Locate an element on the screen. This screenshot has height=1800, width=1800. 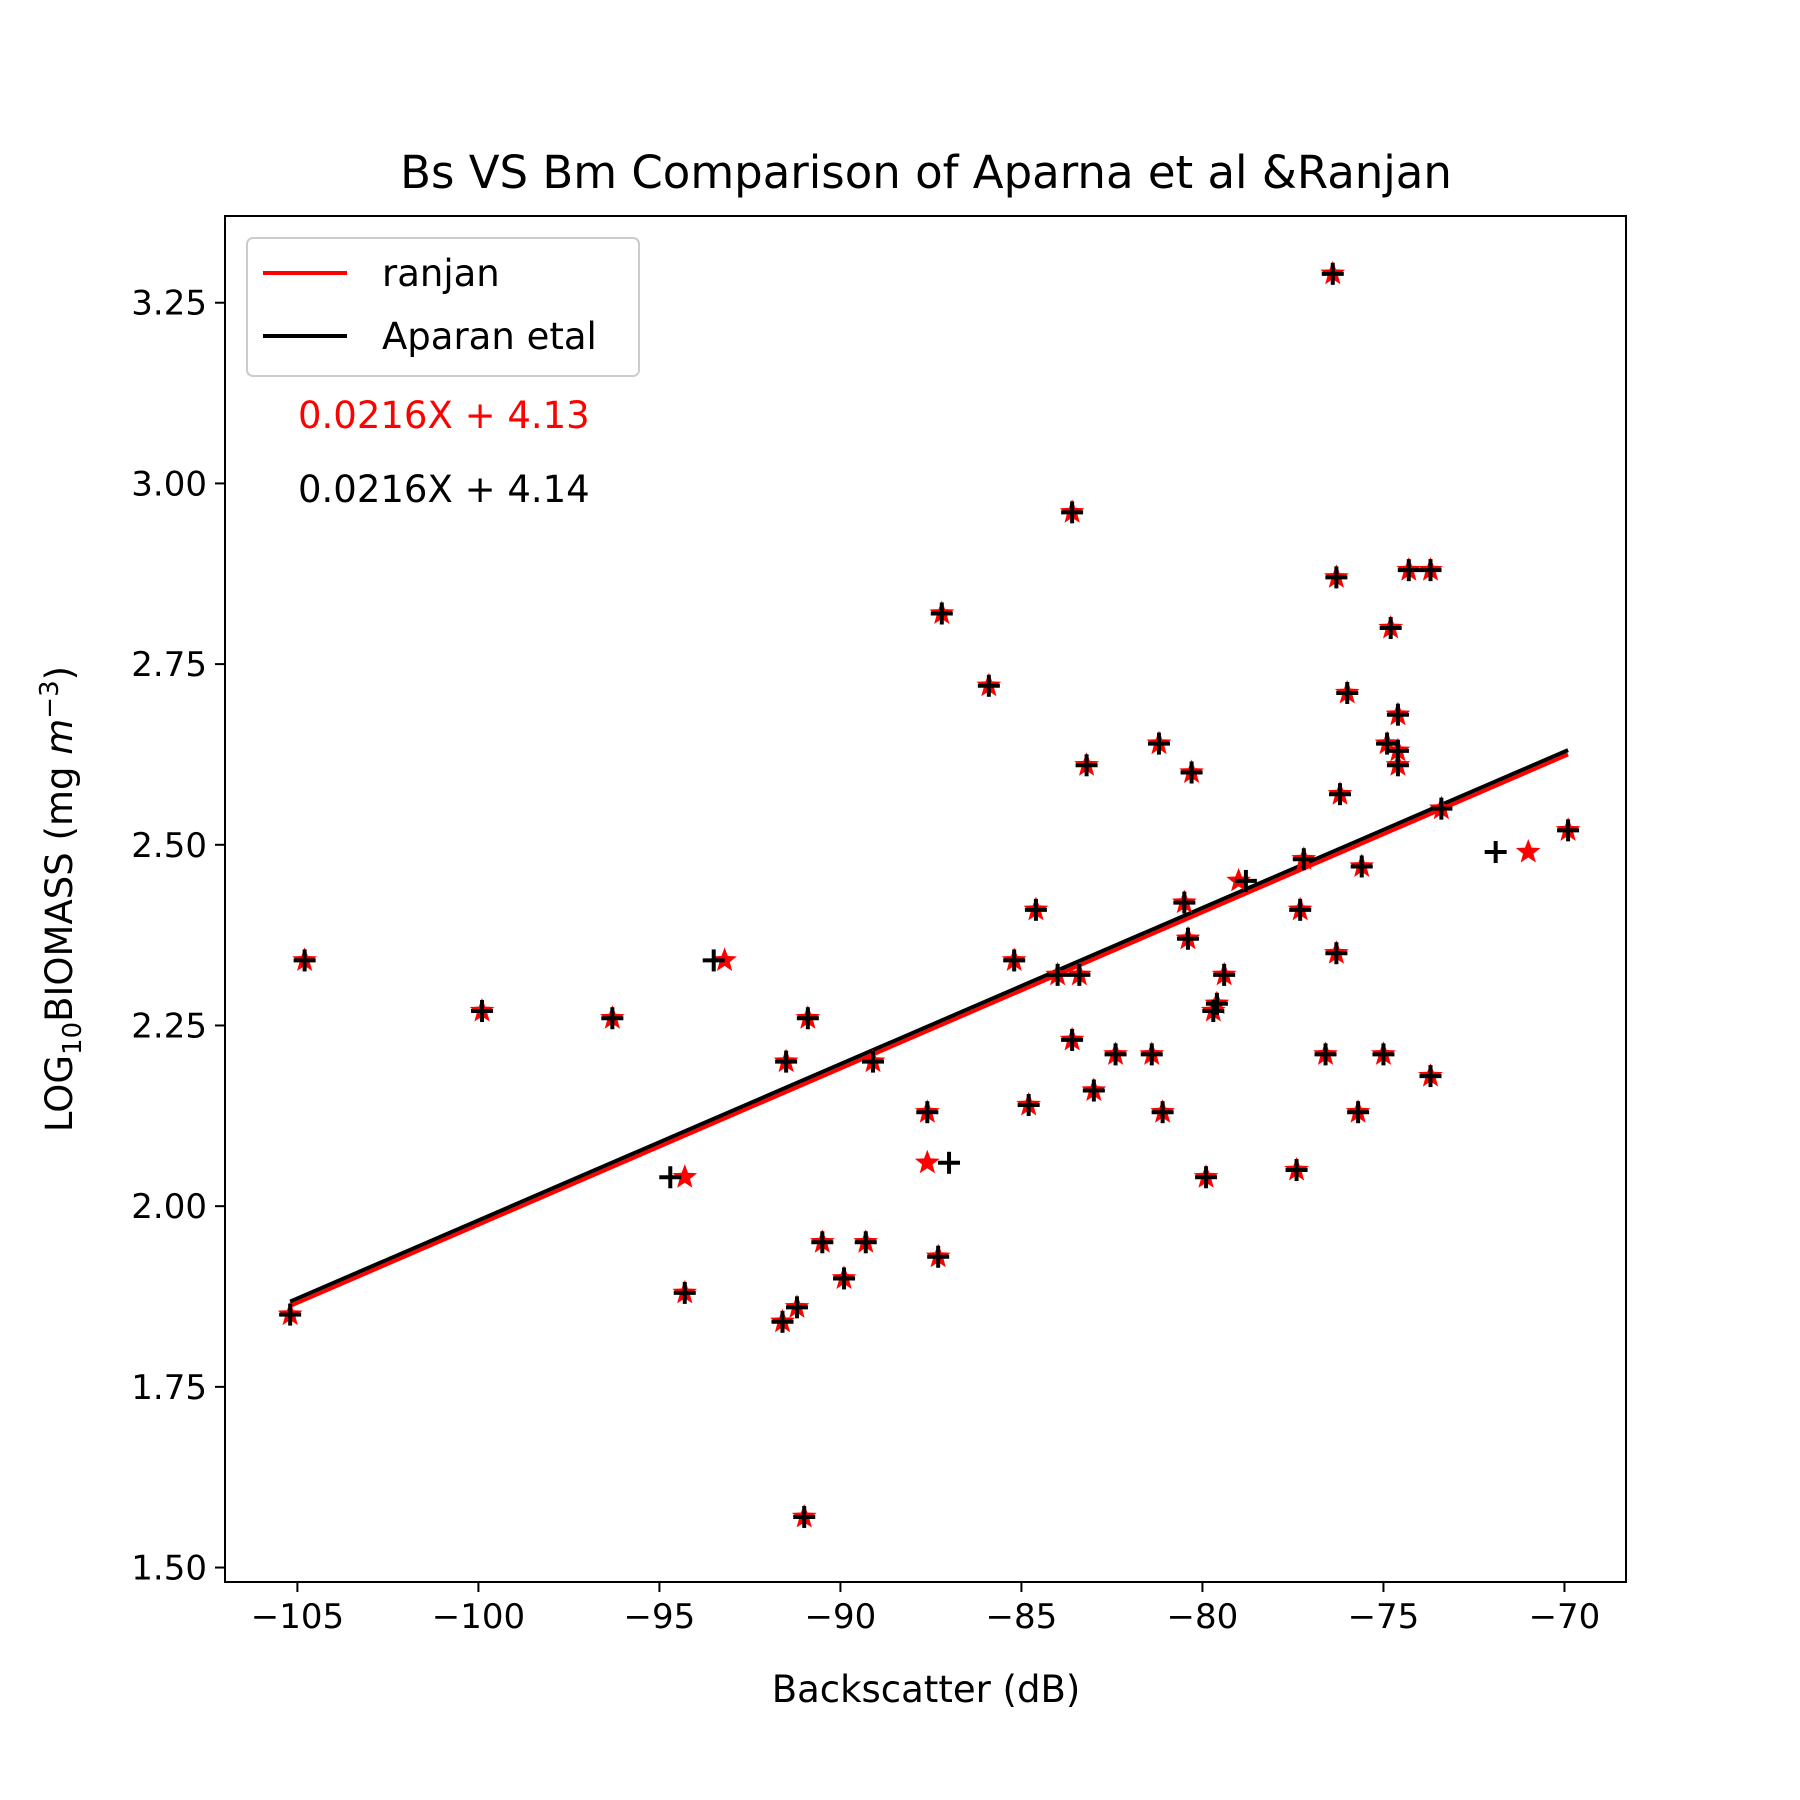
legend-label-aparan-etal: Aparan etal is located at coordinates (489, 336).